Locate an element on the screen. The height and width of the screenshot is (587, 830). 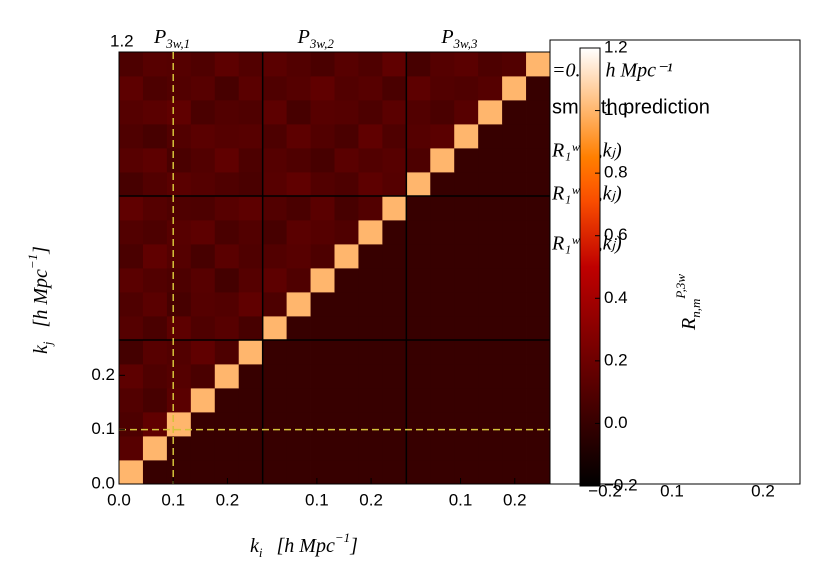
block-label: P3w,2 is located at coordinates (316, 39).